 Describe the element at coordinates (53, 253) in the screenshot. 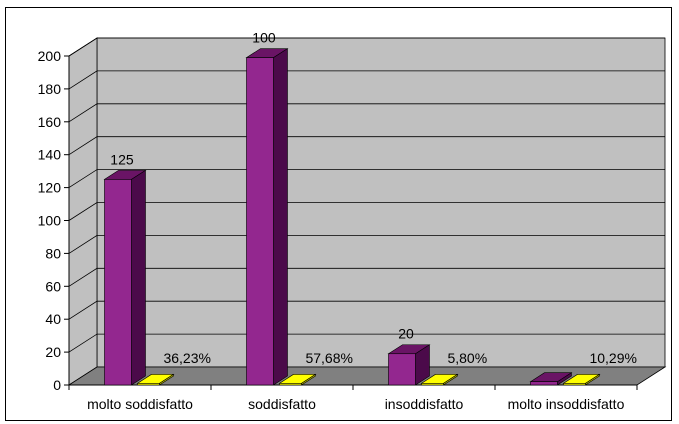

I see `y-tick-label: 80` at that location.